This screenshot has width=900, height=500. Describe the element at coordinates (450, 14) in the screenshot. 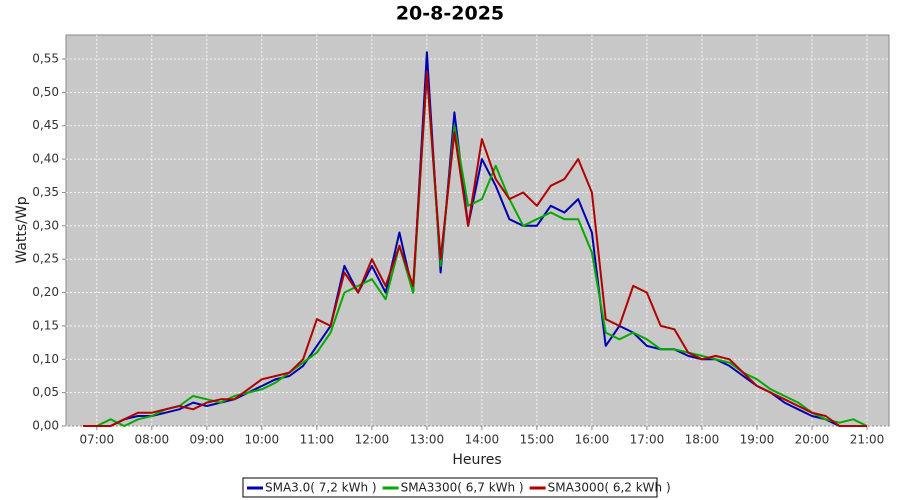

I see `chart-title: 20-8-2025` at that location.